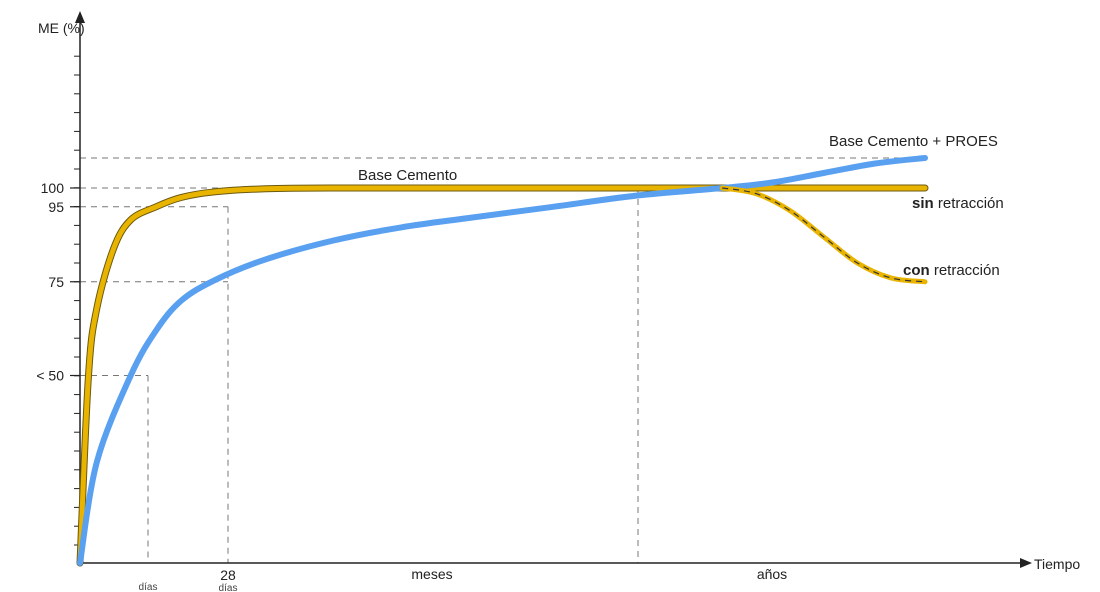 The height and width of the screenshot is (592, 1100). I want to click on annotation-bold-part: sin, so click(923, 203).